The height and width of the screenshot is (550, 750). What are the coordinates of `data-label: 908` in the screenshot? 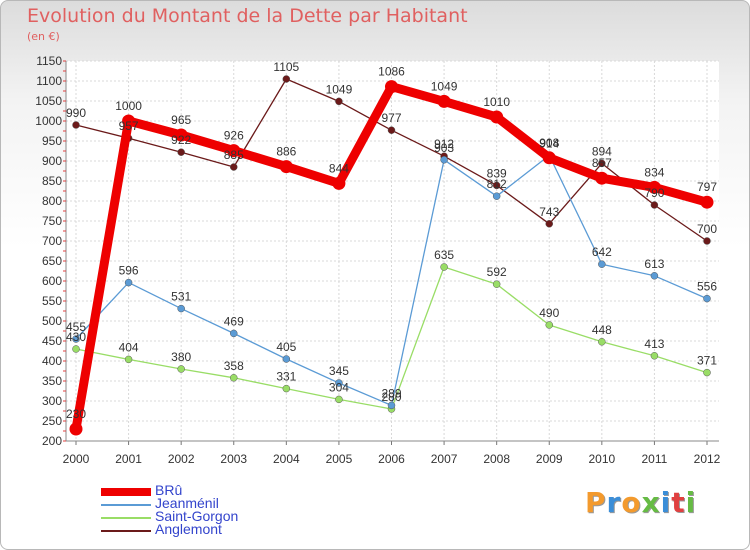 It's located at (549, 143).